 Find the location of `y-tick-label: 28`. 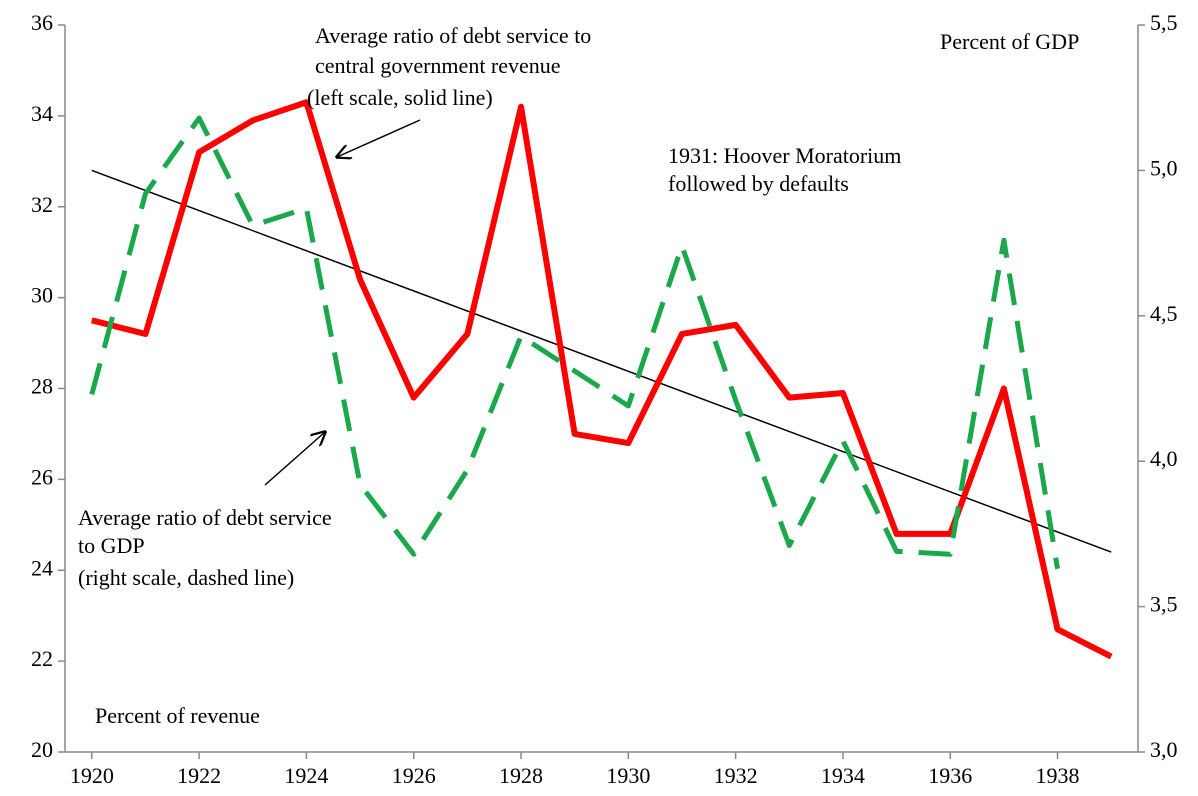

y-tick-label: 28 is located at coordinates (42, 386).